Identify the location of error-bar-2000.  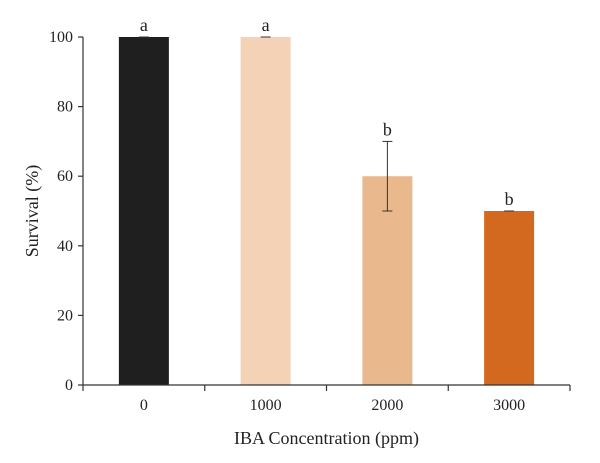
(387, 176).